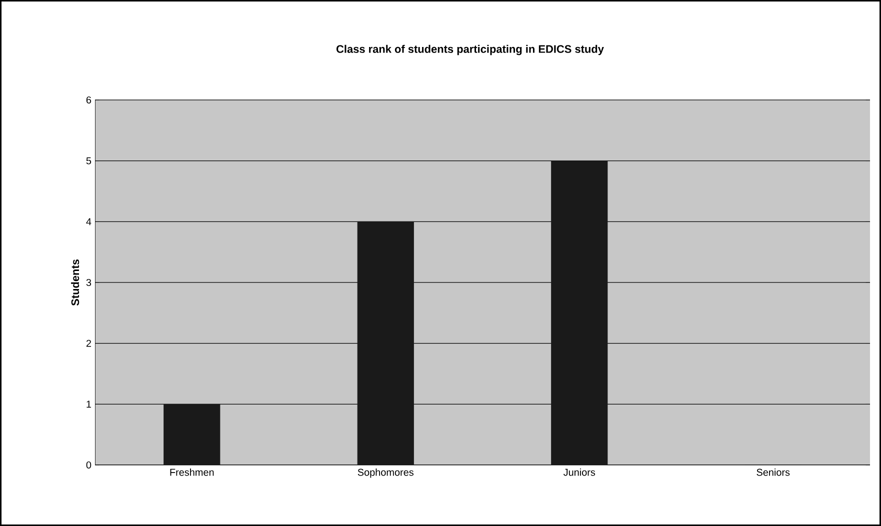 This screenshot has height=526, width=881. Describe the element at coordinates (470, 50) in the screenshot. I see `chart-title: Class rank of students participating in EDICS study` at that location.